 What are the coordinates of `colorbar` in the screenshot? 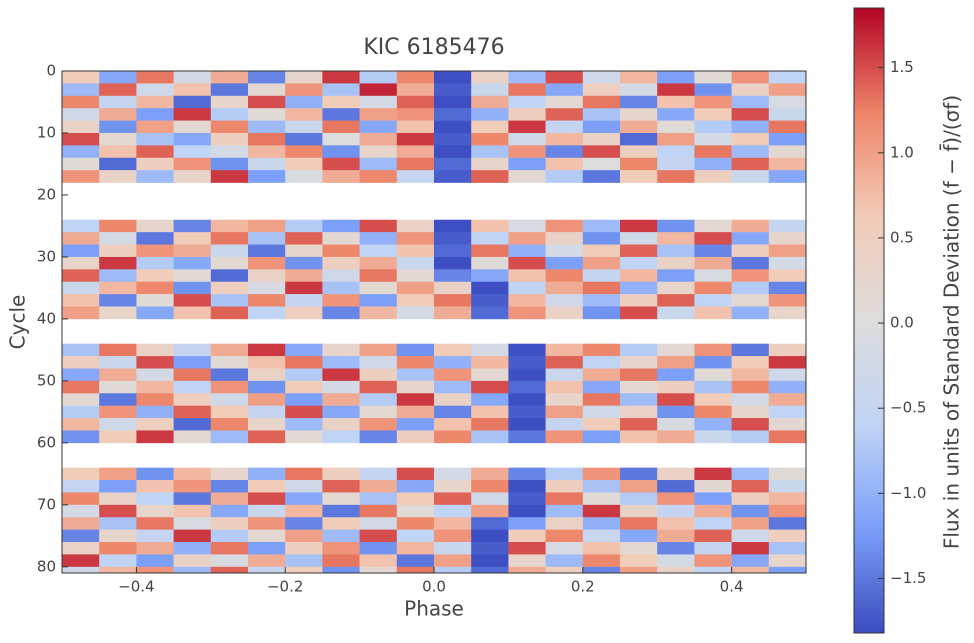 It's located at (869, 320).